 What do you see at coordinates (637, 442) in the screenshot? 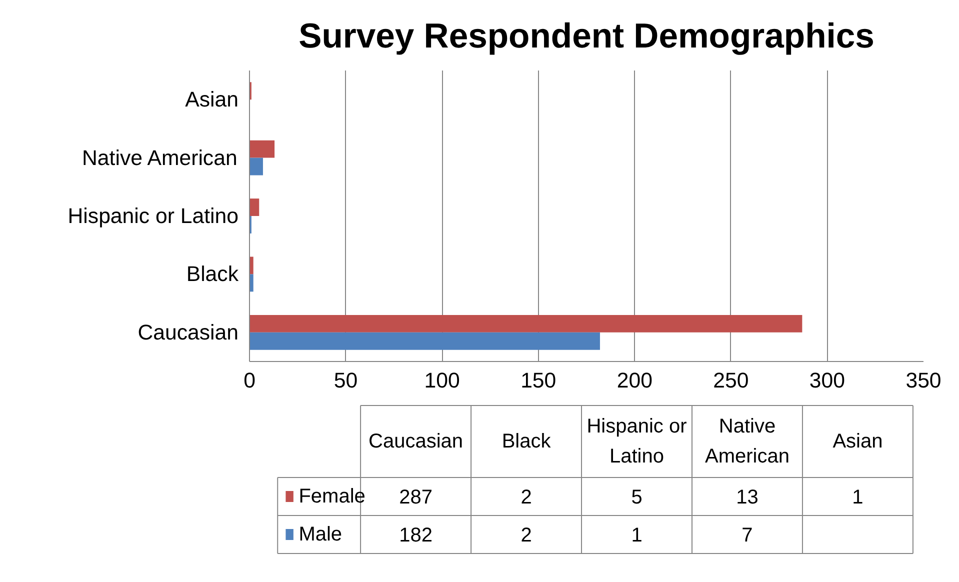
I see `category-label: Hispanic or Latino` at bounding box center [637, 442].